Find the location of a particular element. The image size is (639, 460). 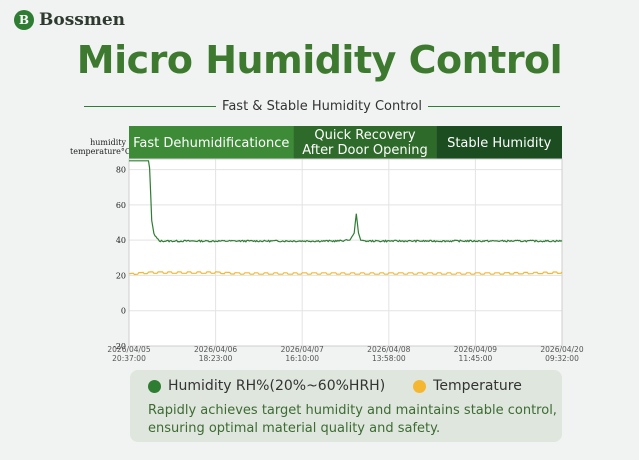

humidity-legend-dot-icon is located at coordinates (154, 386).